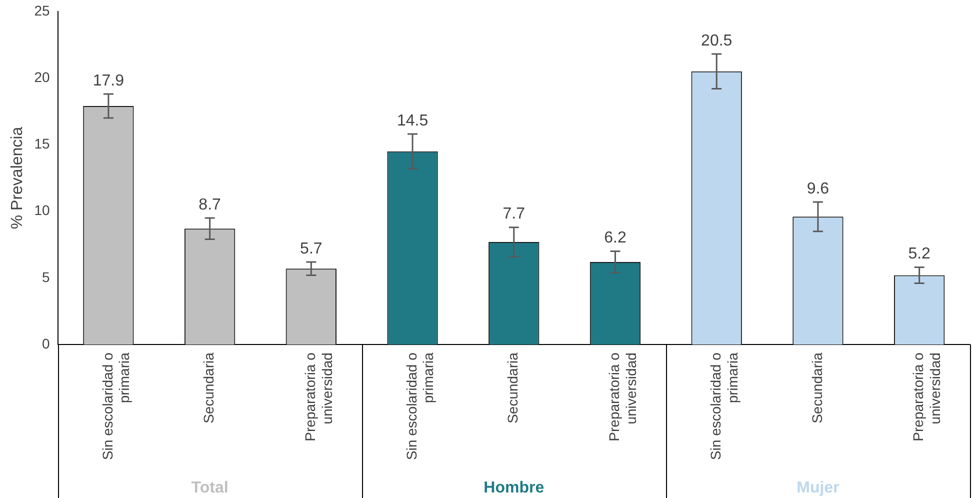 The image size is (972, 498). What do you see at coordinates (412, 121) in the screenshot?
I see `data-label: 14.5` at bounding box center [412, 121].